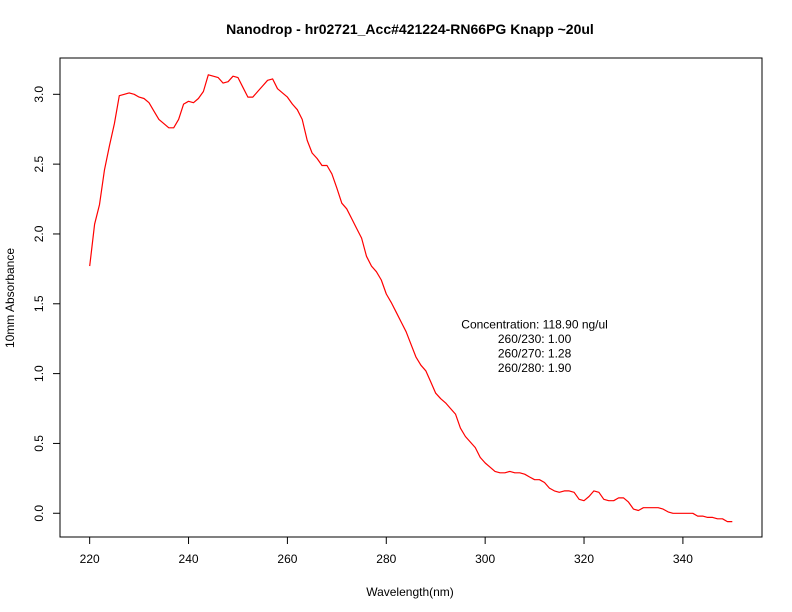 The height and width of the screenshot is (612, 792). I want to click on annotation-line: 260/270: 1.28, so click(535, 354).